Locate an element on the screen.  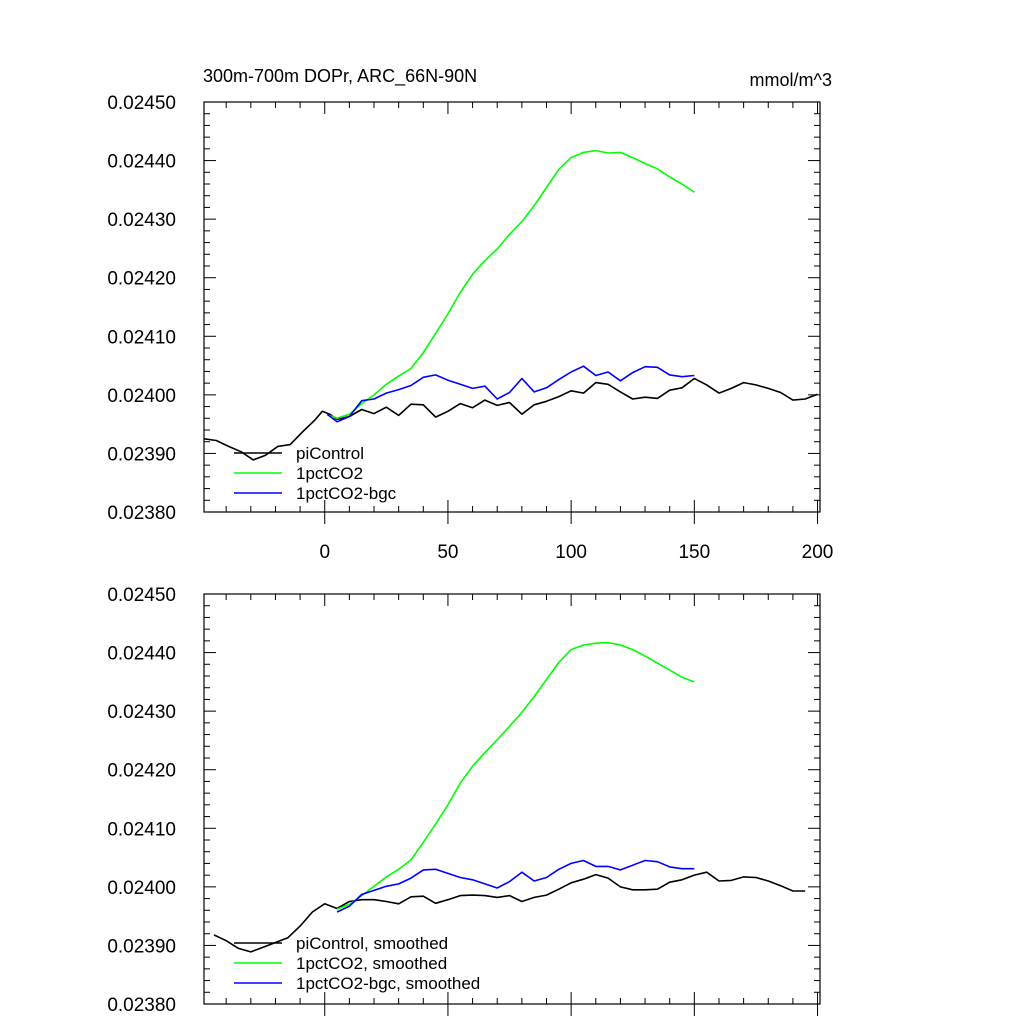
units-label: mmol/m^3 is located at coordinates (791, 80).